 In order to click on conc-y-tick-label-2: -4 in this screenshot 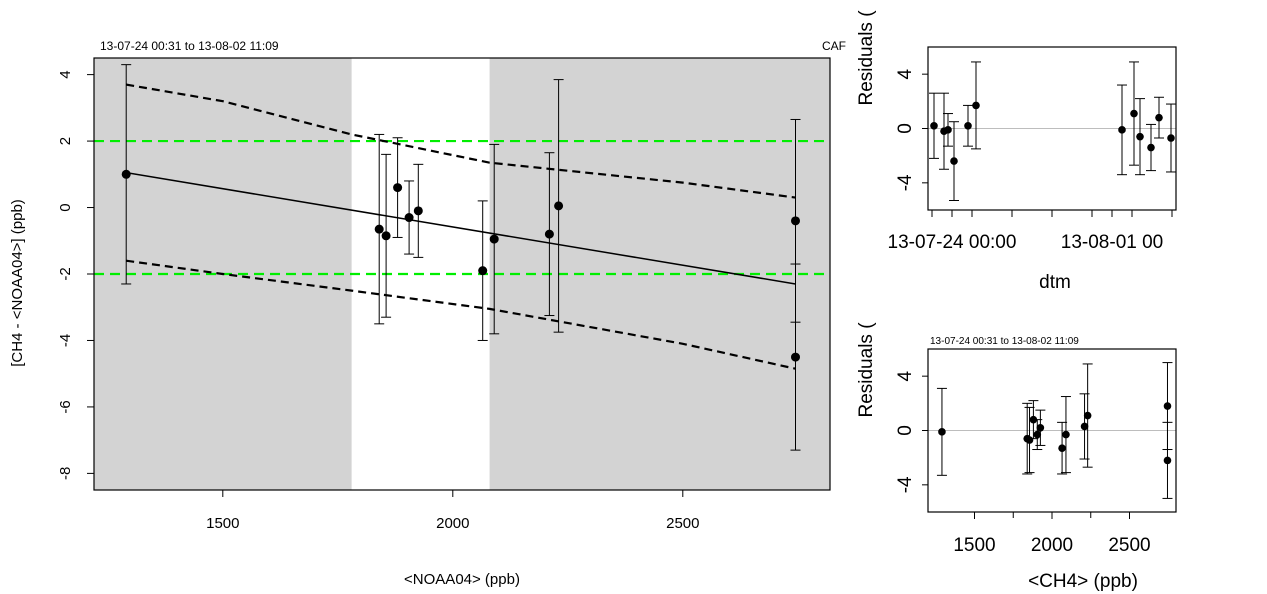, I will do `click(905, 484)`.